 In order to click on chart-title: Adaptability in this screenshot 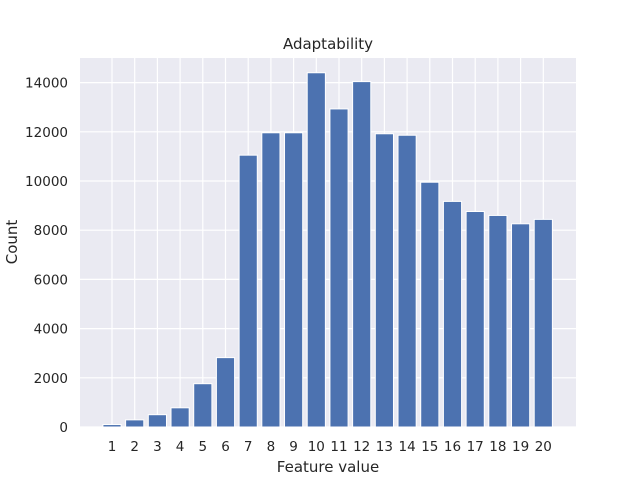, I will do `click(328, 44)`.